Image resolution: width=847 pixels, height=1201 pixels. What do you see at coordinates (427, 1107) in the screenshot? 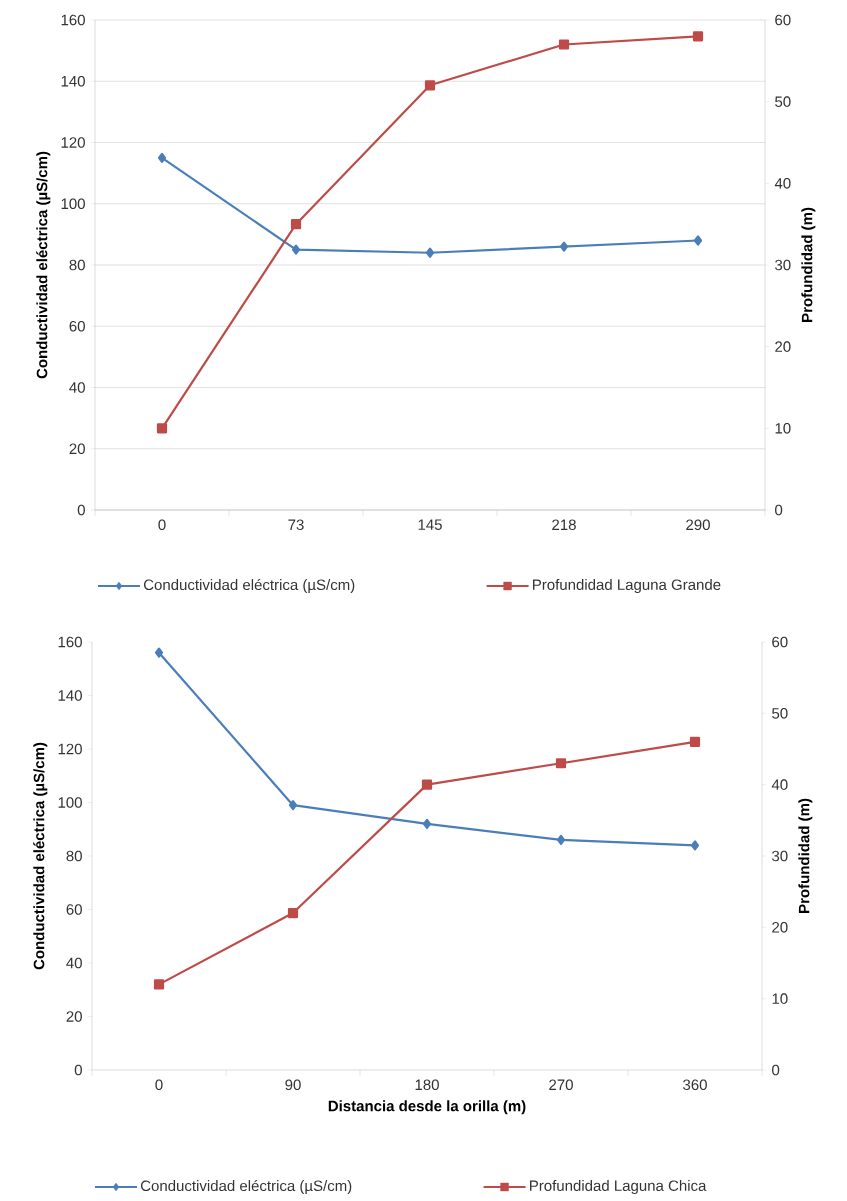
I see `x-axis-title: Distancia desde la orilla (m)` at bounding box center [427, 1107].